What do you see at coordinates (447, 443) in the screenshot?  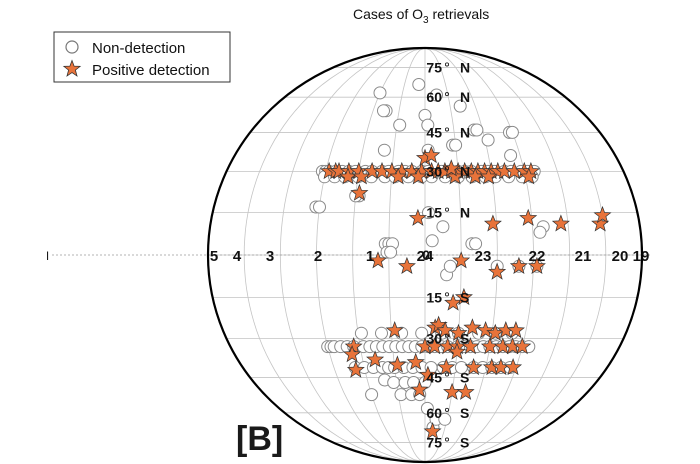 I see `latitude-label: 75 S` at bounding box center [447, 443].